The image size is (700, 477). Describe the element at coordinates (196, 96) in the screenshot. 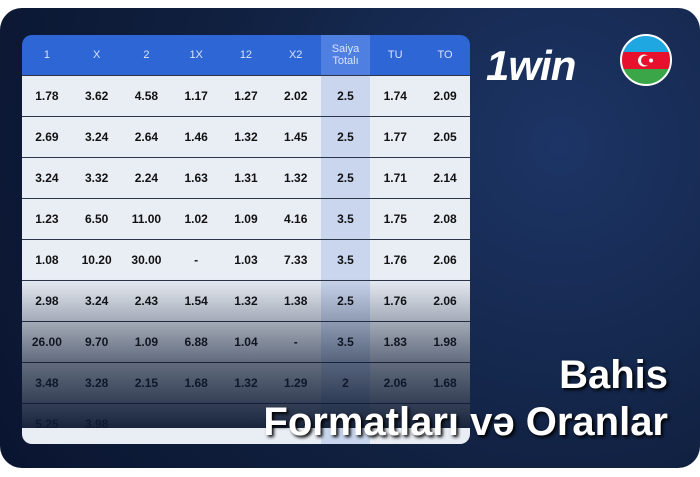

I see `odds-cell: 1.17` at that location.